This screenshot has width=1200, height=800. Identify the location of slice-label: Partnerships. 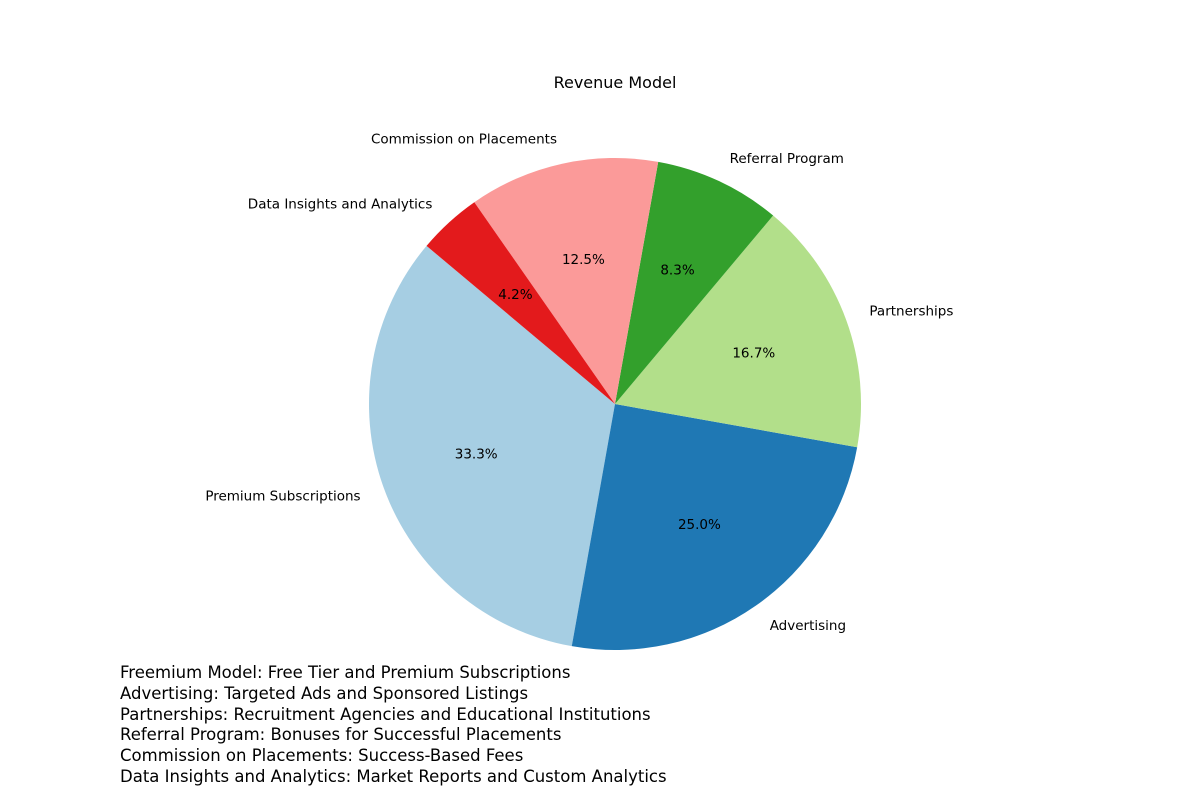
(911, 312).